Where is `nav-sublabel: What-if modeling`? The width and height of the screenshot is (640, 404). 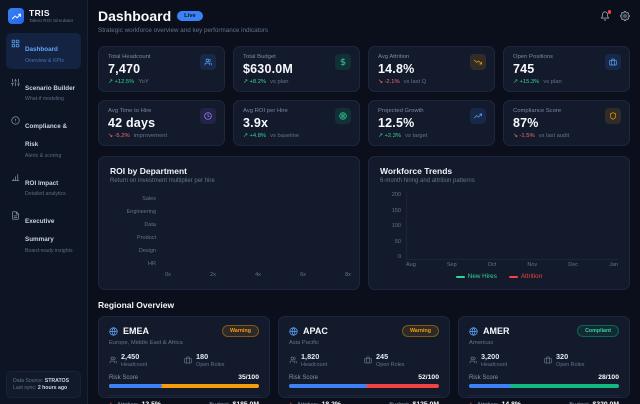 nav-sublabel: What-if modeling is located at coordinates (44, 99).